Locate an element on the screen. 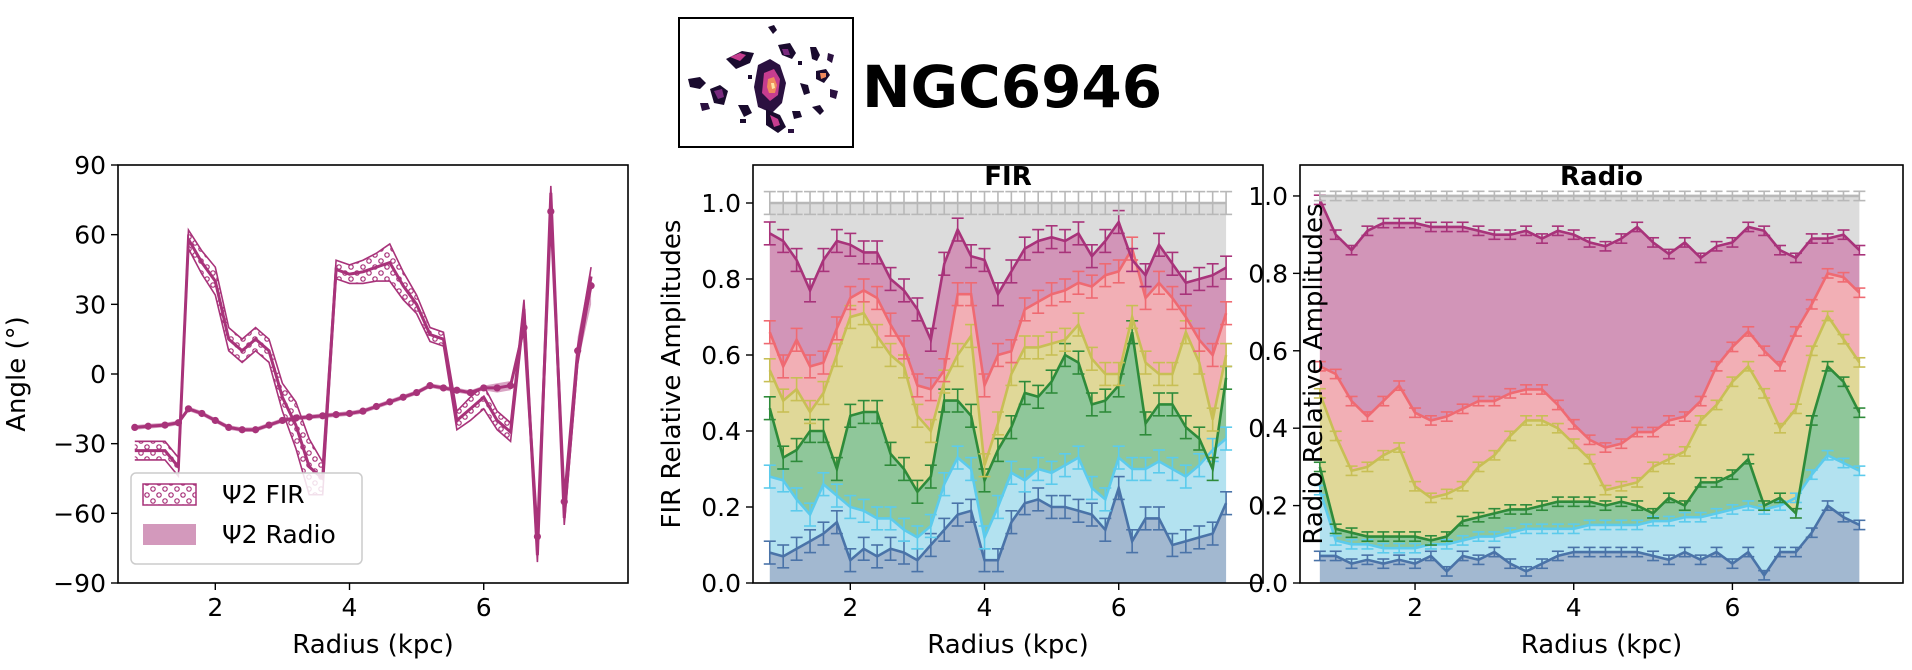  y-tick-label: 30 is located at coordinates (90, 304).